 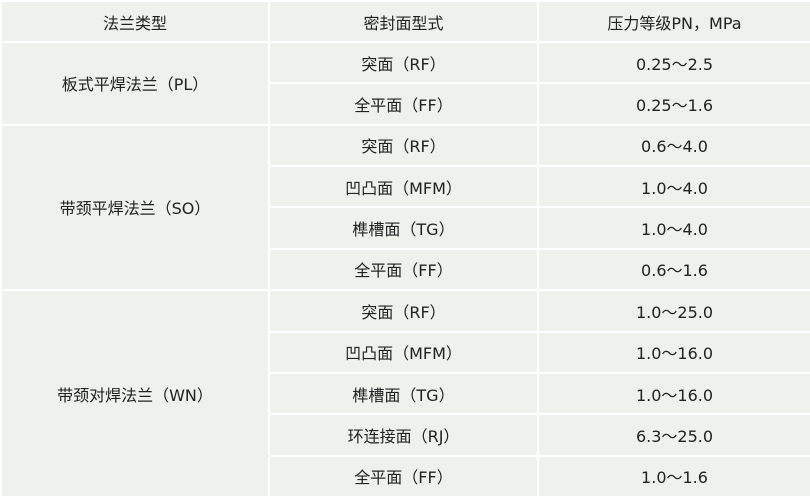 I want to click on table-row: 环连接面（RJ） 6.3～25.0, so click(x=405, y=435).